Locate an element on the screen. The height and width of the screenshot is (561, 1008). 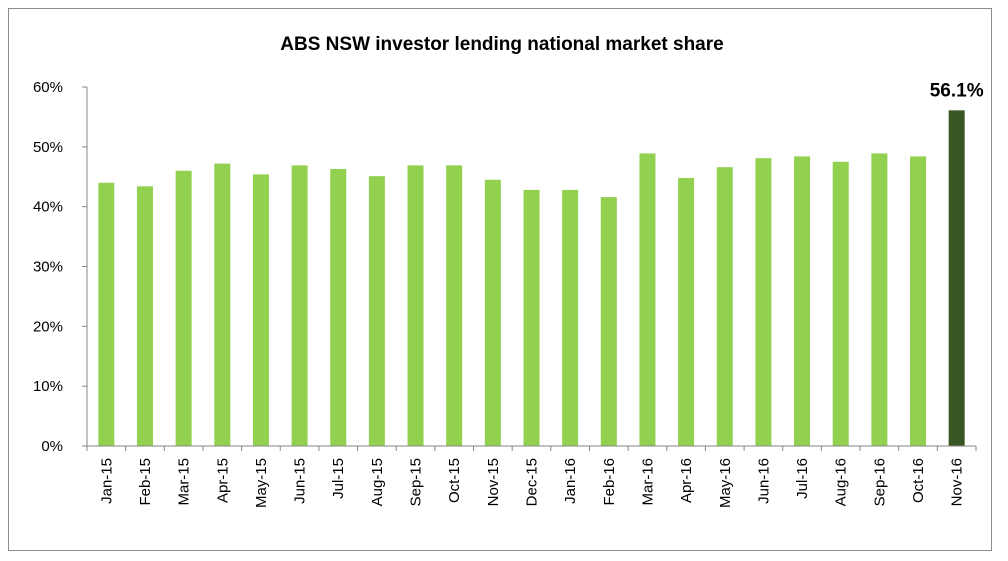
x-tick-label: Aug-16 is located at coordinates (841, 482).